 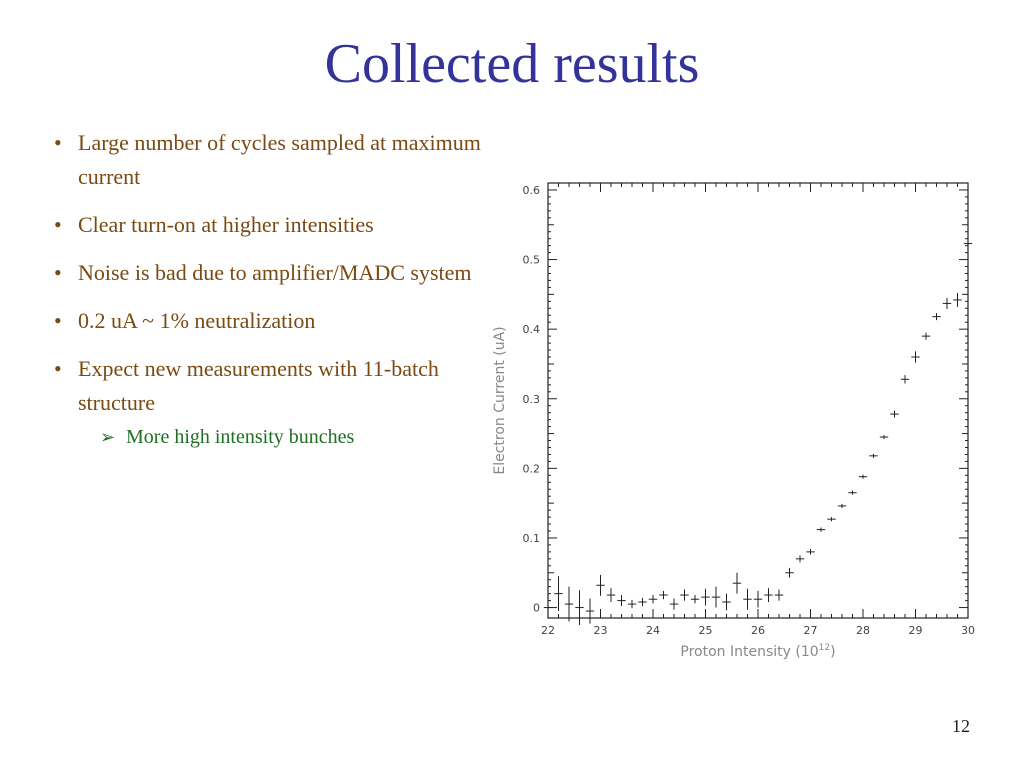 I want to click on x-tick-label: 26, so click(x=758, y=630).